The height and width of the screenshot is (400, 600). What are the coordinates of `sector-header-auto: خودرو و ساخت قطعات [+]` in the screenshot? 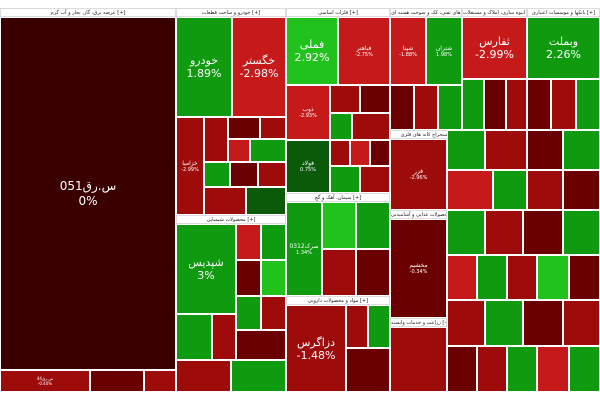 It's located at (231, 12).